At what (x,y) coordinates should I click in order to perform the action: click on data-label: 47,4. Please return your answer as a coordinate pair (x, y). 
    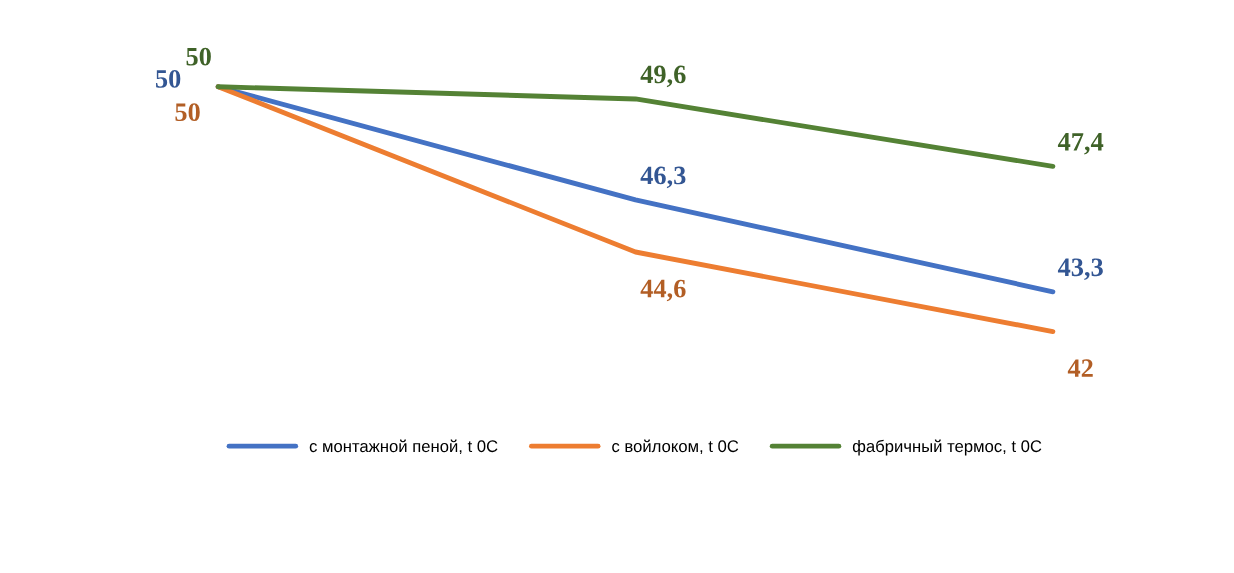
    Looking at the image, I should click on (1080, 144).